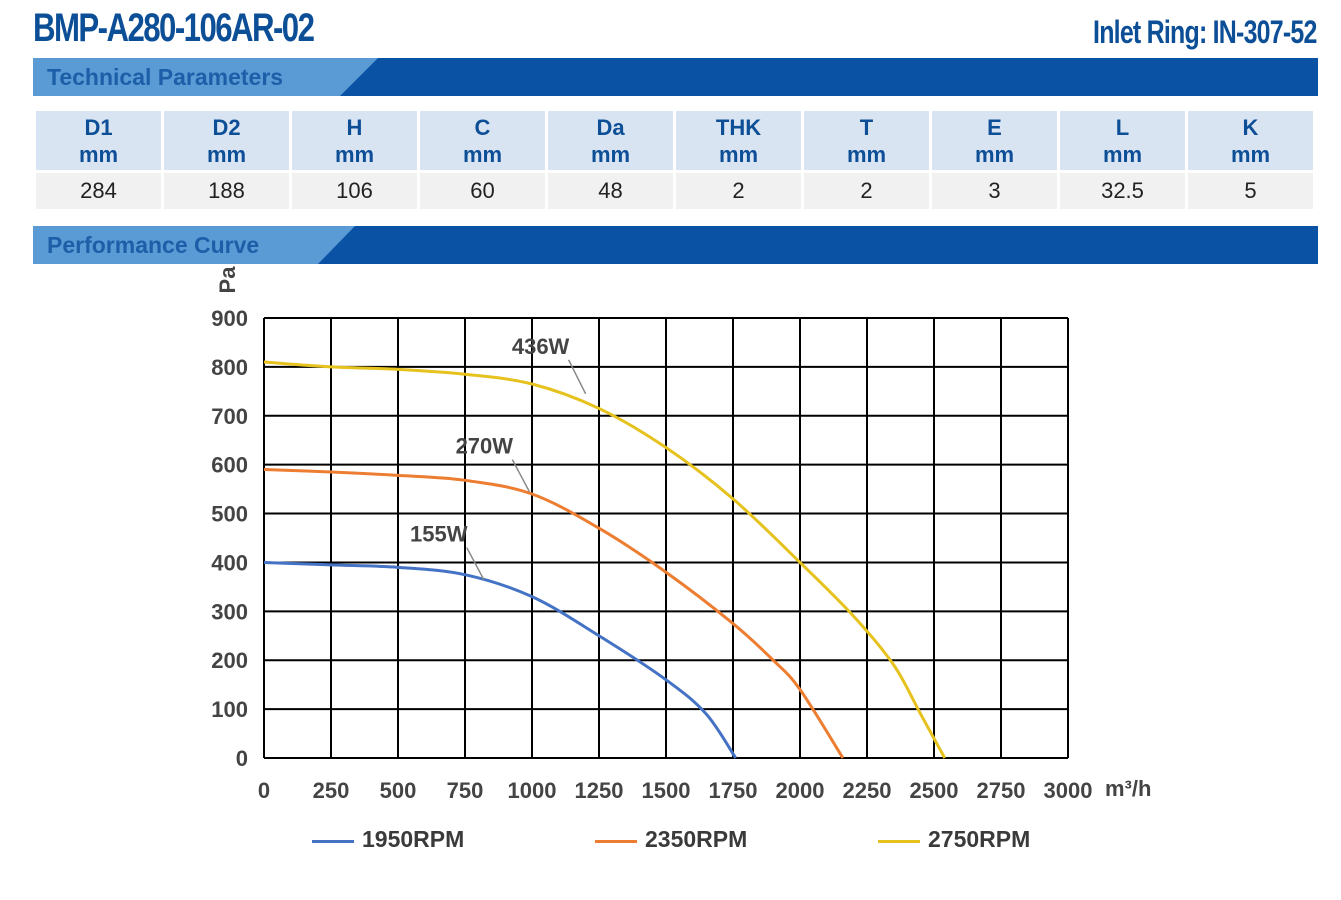 Image resolution: width=1341 pixels, height=900 pixels. I want to click on param-header-thk: THK mm, so click(738, 140).